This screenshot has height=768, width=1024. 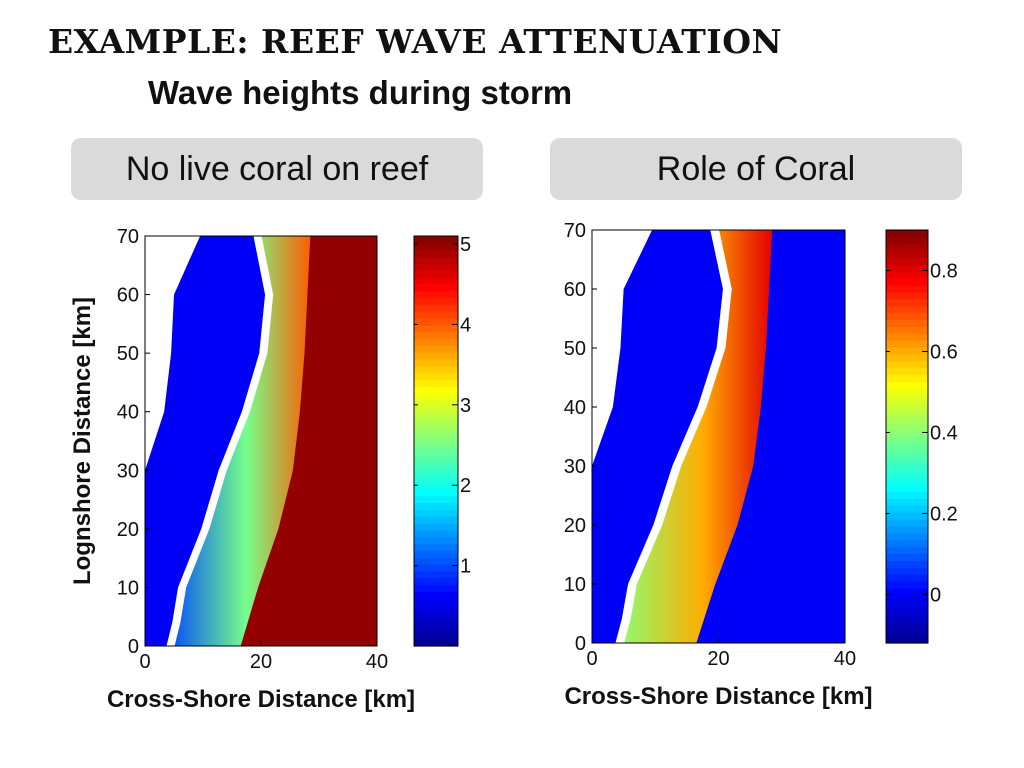 I want to click on y-tick-label: 50, so click(x=128, y=354).